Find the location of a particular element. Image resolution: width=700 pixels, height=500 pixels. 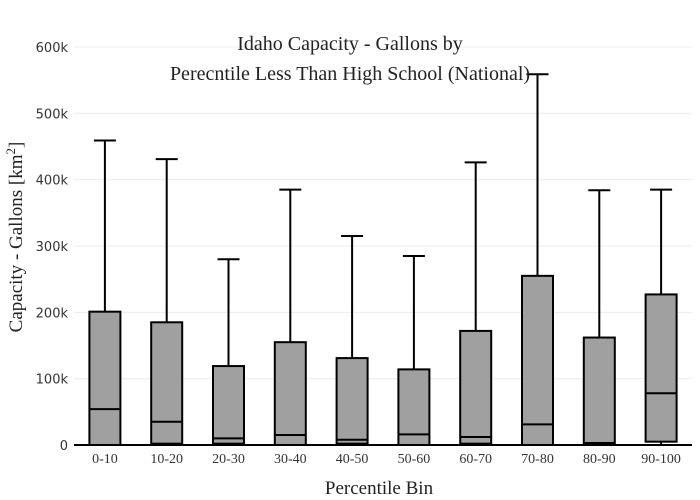

y-tick-label: 400k is located at coordinates (52, 181).